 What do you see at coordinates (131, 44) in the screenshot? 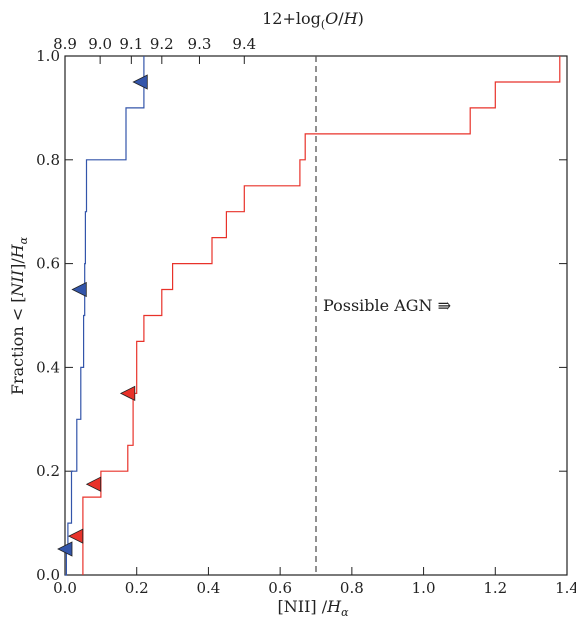
I see `top-x-tick-label: 9.1` at bounding box center [131, 44].